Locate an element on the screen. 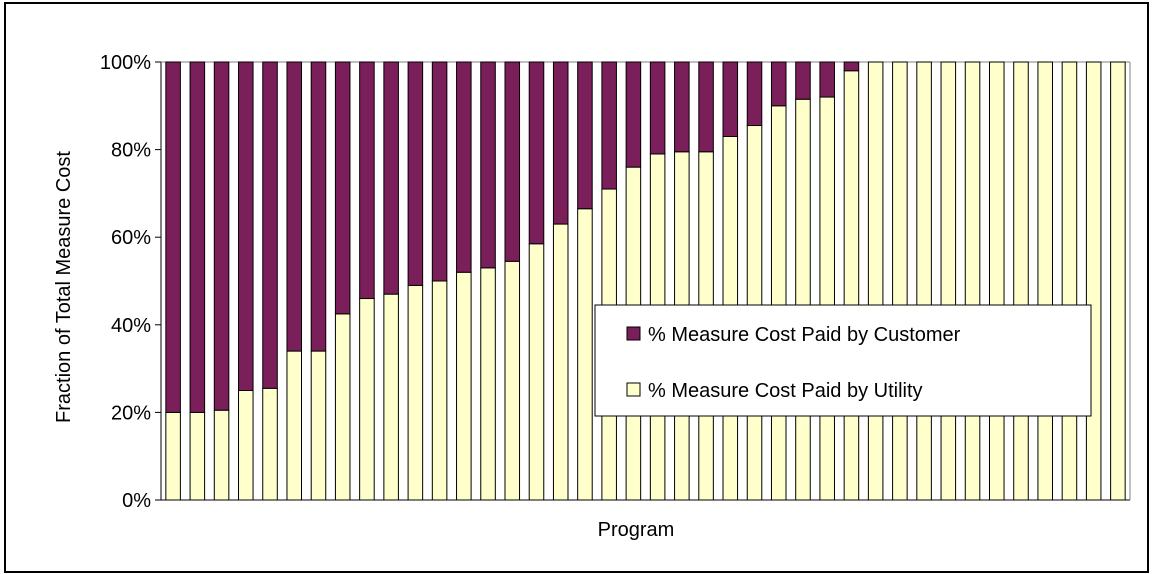 This screenshot has width=1152, height=574. legend-box is located at coordinates (843, 360).